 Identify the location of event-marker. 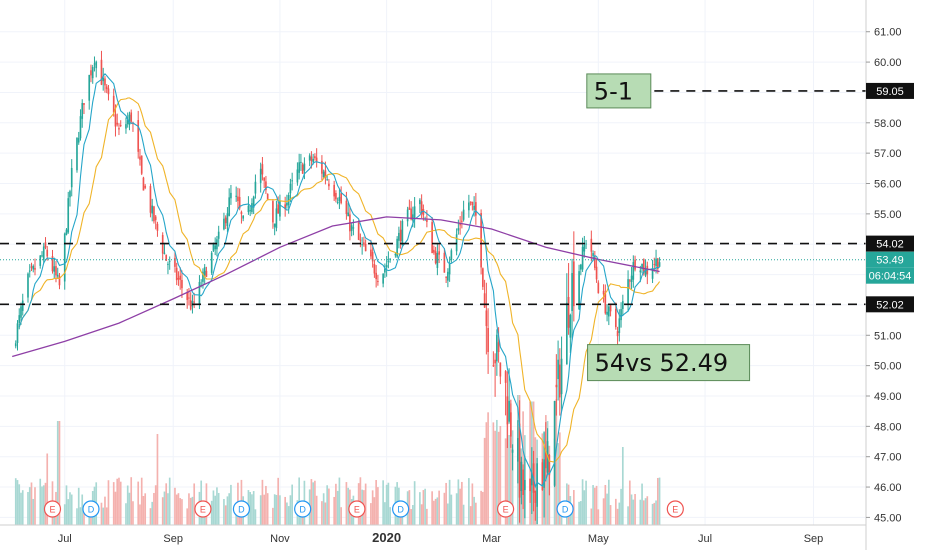
(565, 509).